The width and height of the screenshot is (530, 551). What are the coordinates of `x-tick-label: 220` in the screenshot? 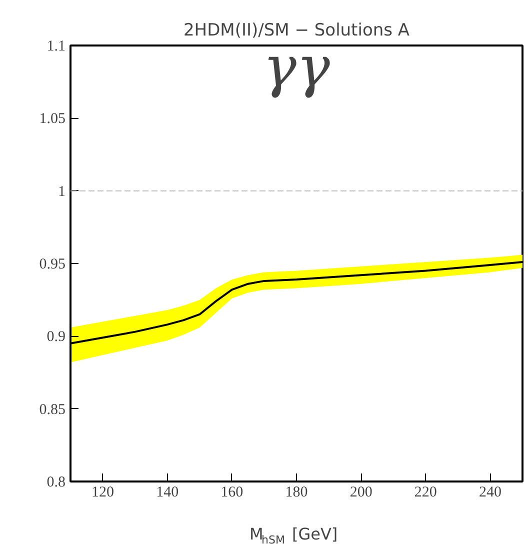 It's located at (425, 492).